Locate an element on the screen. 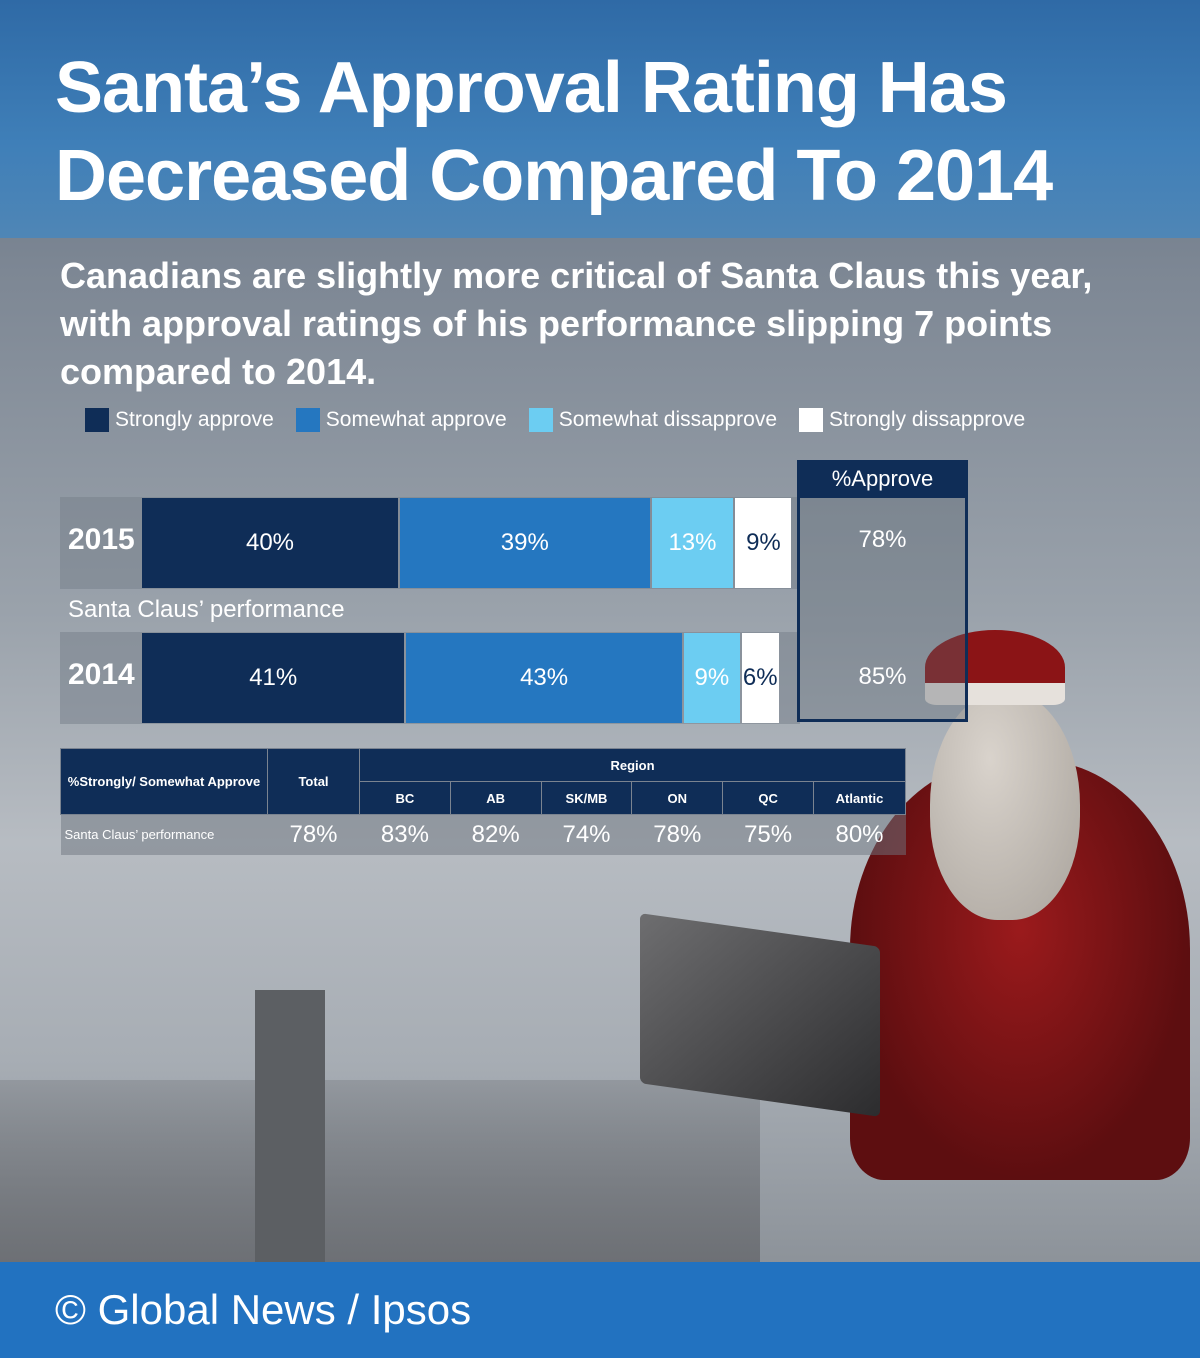  approve-value-2014: 85% is located at coordinates (882, 676).